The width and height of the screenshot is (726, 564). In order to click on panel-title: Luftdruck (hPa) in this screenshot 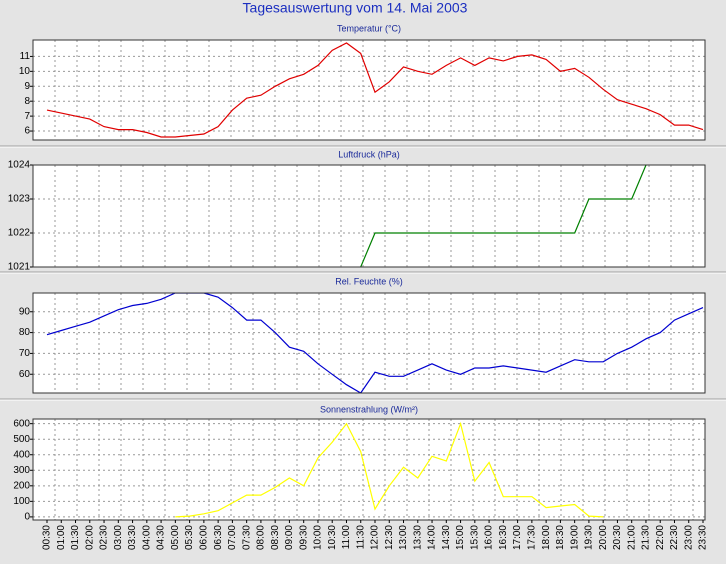, I will do `click(369, 154)`.